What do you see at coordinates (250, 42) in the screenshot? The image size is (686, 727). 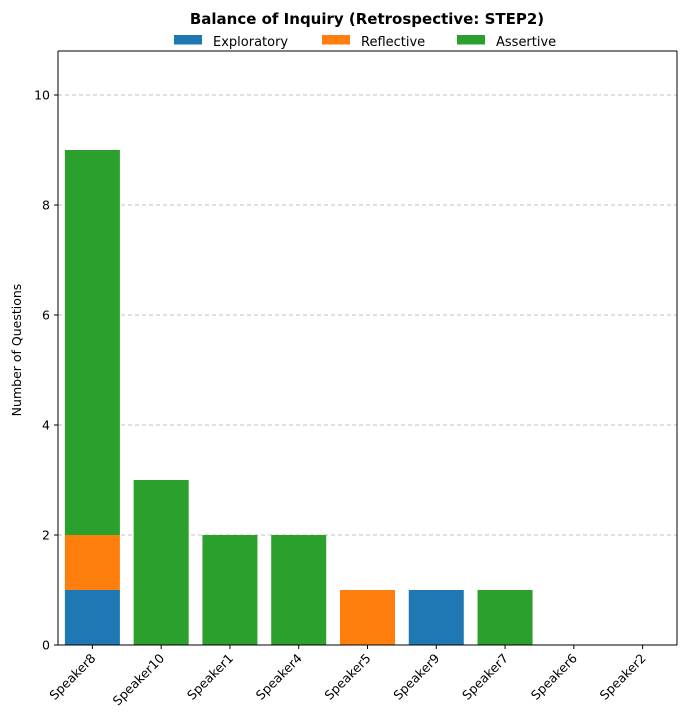 I see `legend-label-exploratory: Exploratory` at bounding box center [250, 42].